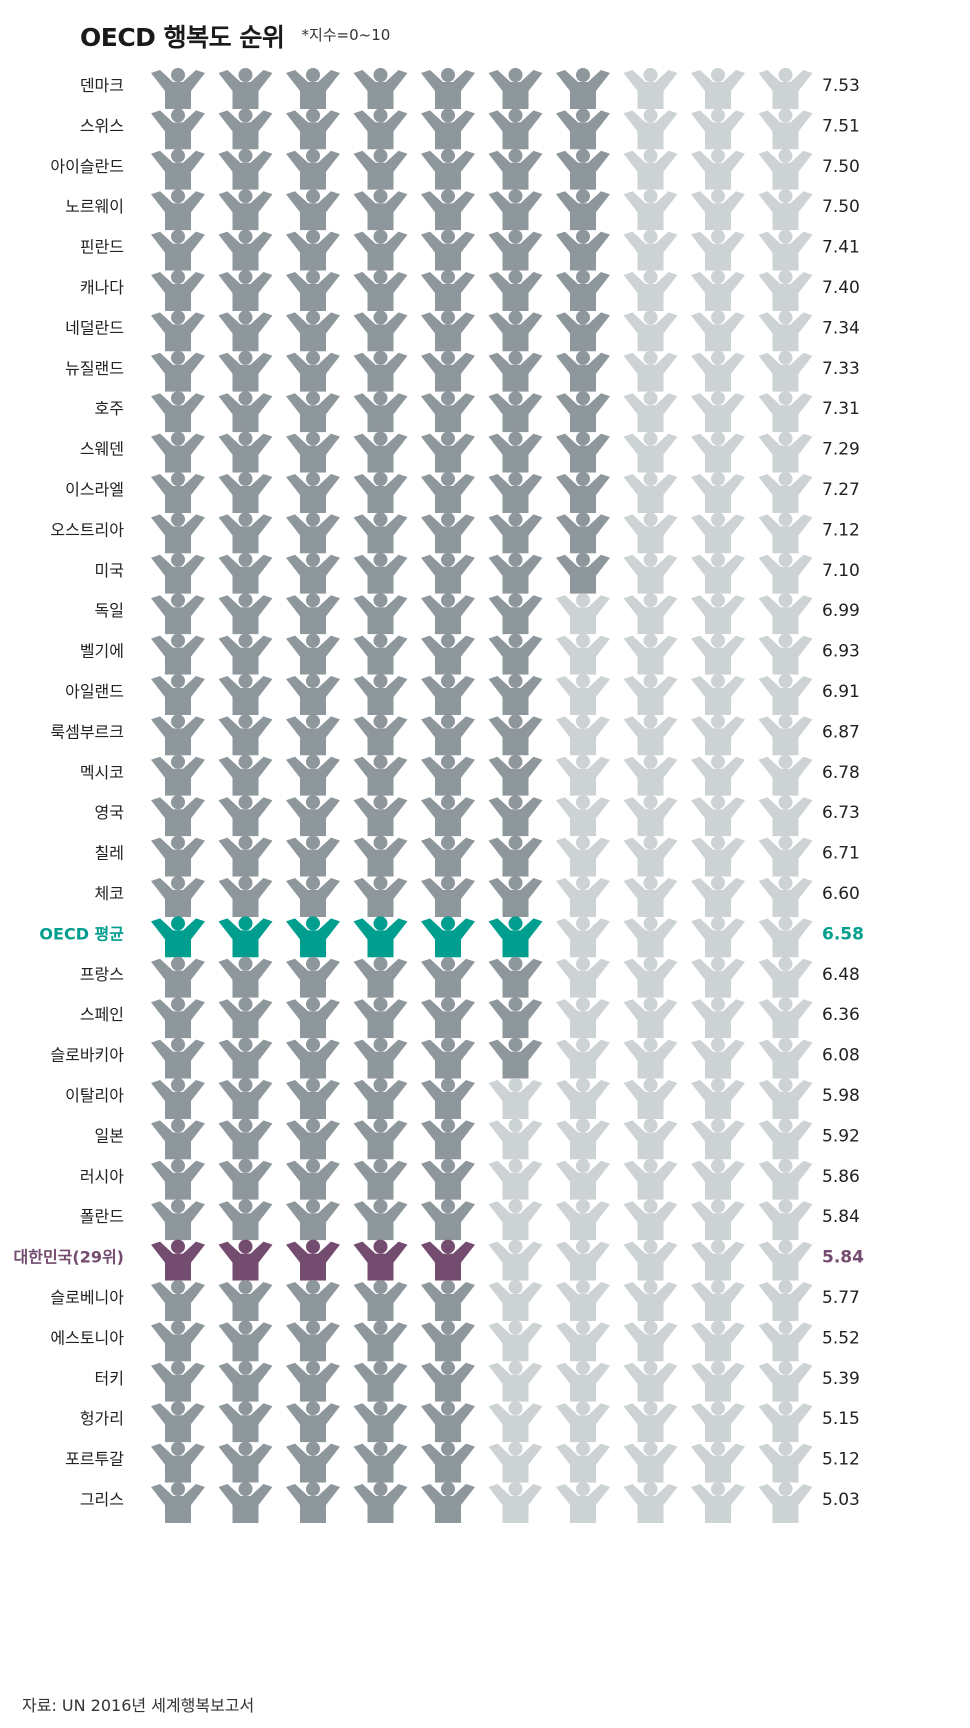 This screenshot has height=1728, width=970. What do you see at coordinates (94, 206) in the screenshot?
I see `row-label: 노르웨이` at bounding box center [94, 206].